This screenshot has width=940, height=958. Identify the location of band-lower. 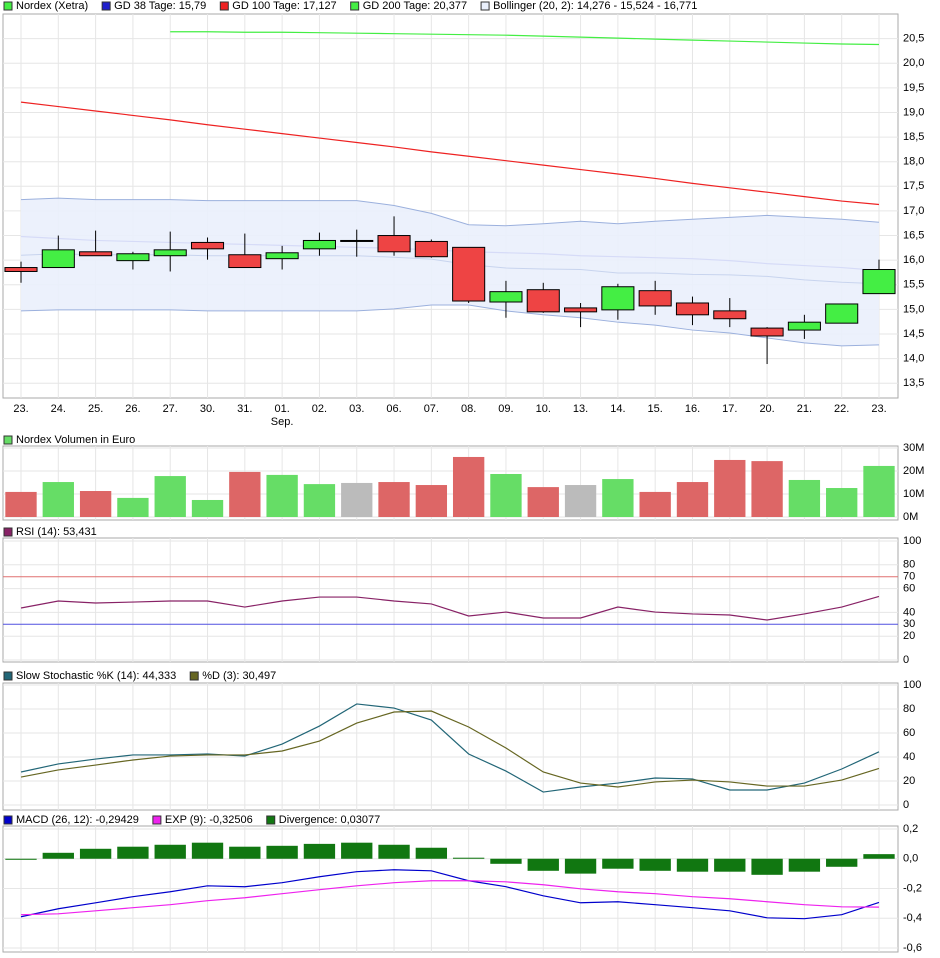
(450, 325).